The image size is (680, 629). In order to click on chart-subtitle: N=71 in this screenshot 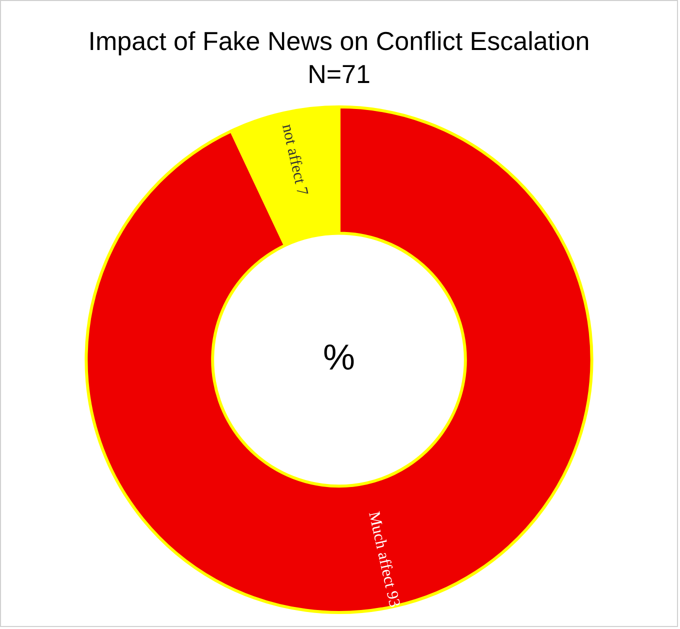, I will do `click(339, 73)`.